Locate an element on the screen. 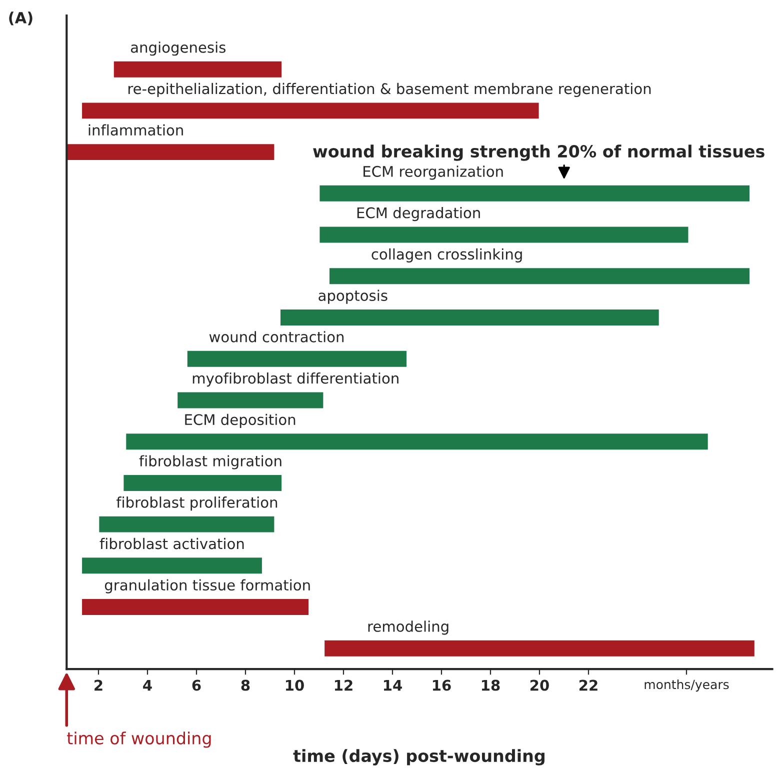 The height and width of the screenshot is (778, 784). y-tick-label: myofibroblast differentiation is located at coordinates (295, 379).